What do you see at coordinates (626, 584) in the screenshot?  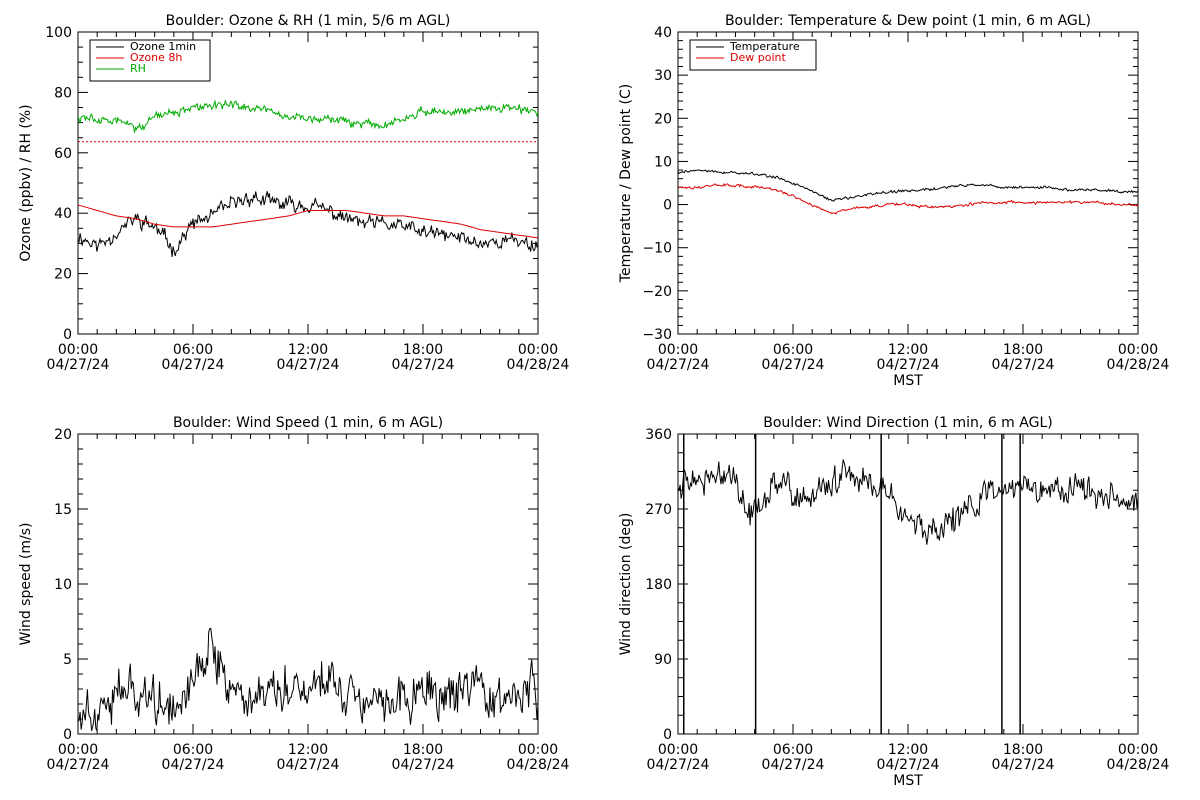 I see `y-axis-label: Wind direction (deg)` at bounding box center [626, 584].